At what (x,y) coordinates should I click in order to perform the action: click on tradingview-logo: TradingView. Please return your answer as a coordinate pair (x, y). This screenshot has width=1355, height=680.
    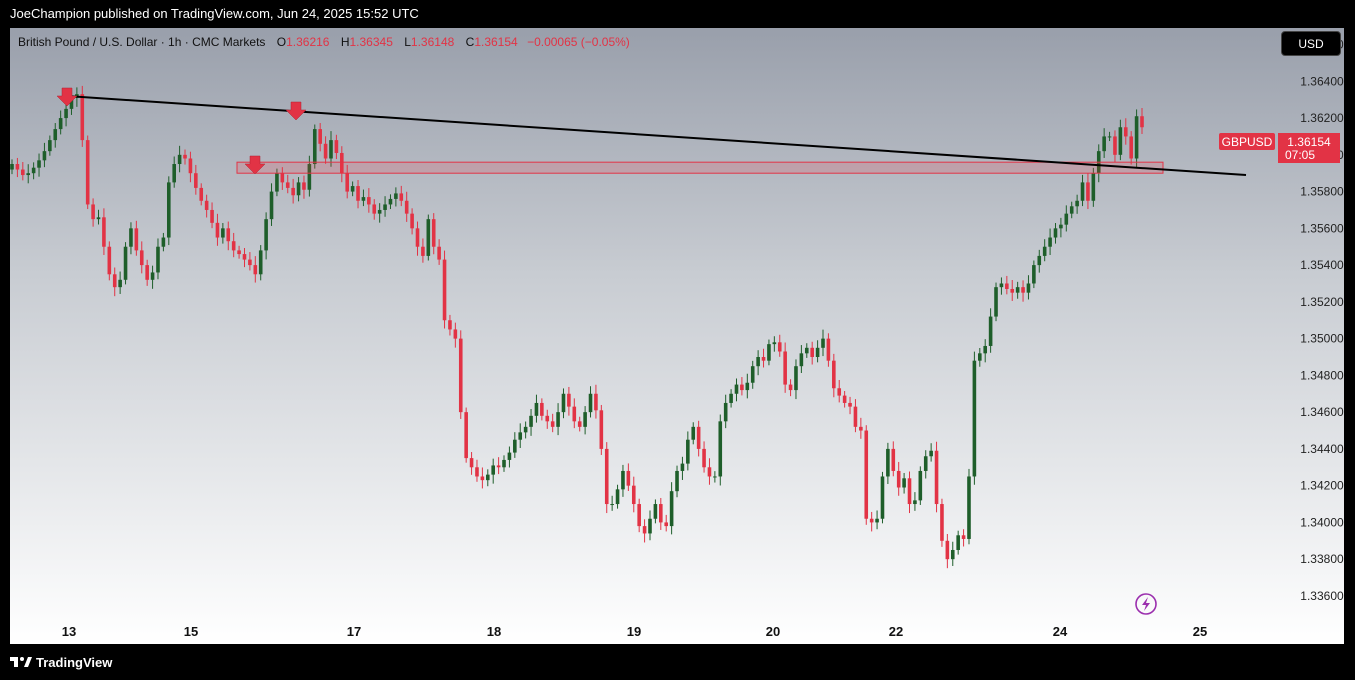
    Looking at the image, I should click on (61, 662).